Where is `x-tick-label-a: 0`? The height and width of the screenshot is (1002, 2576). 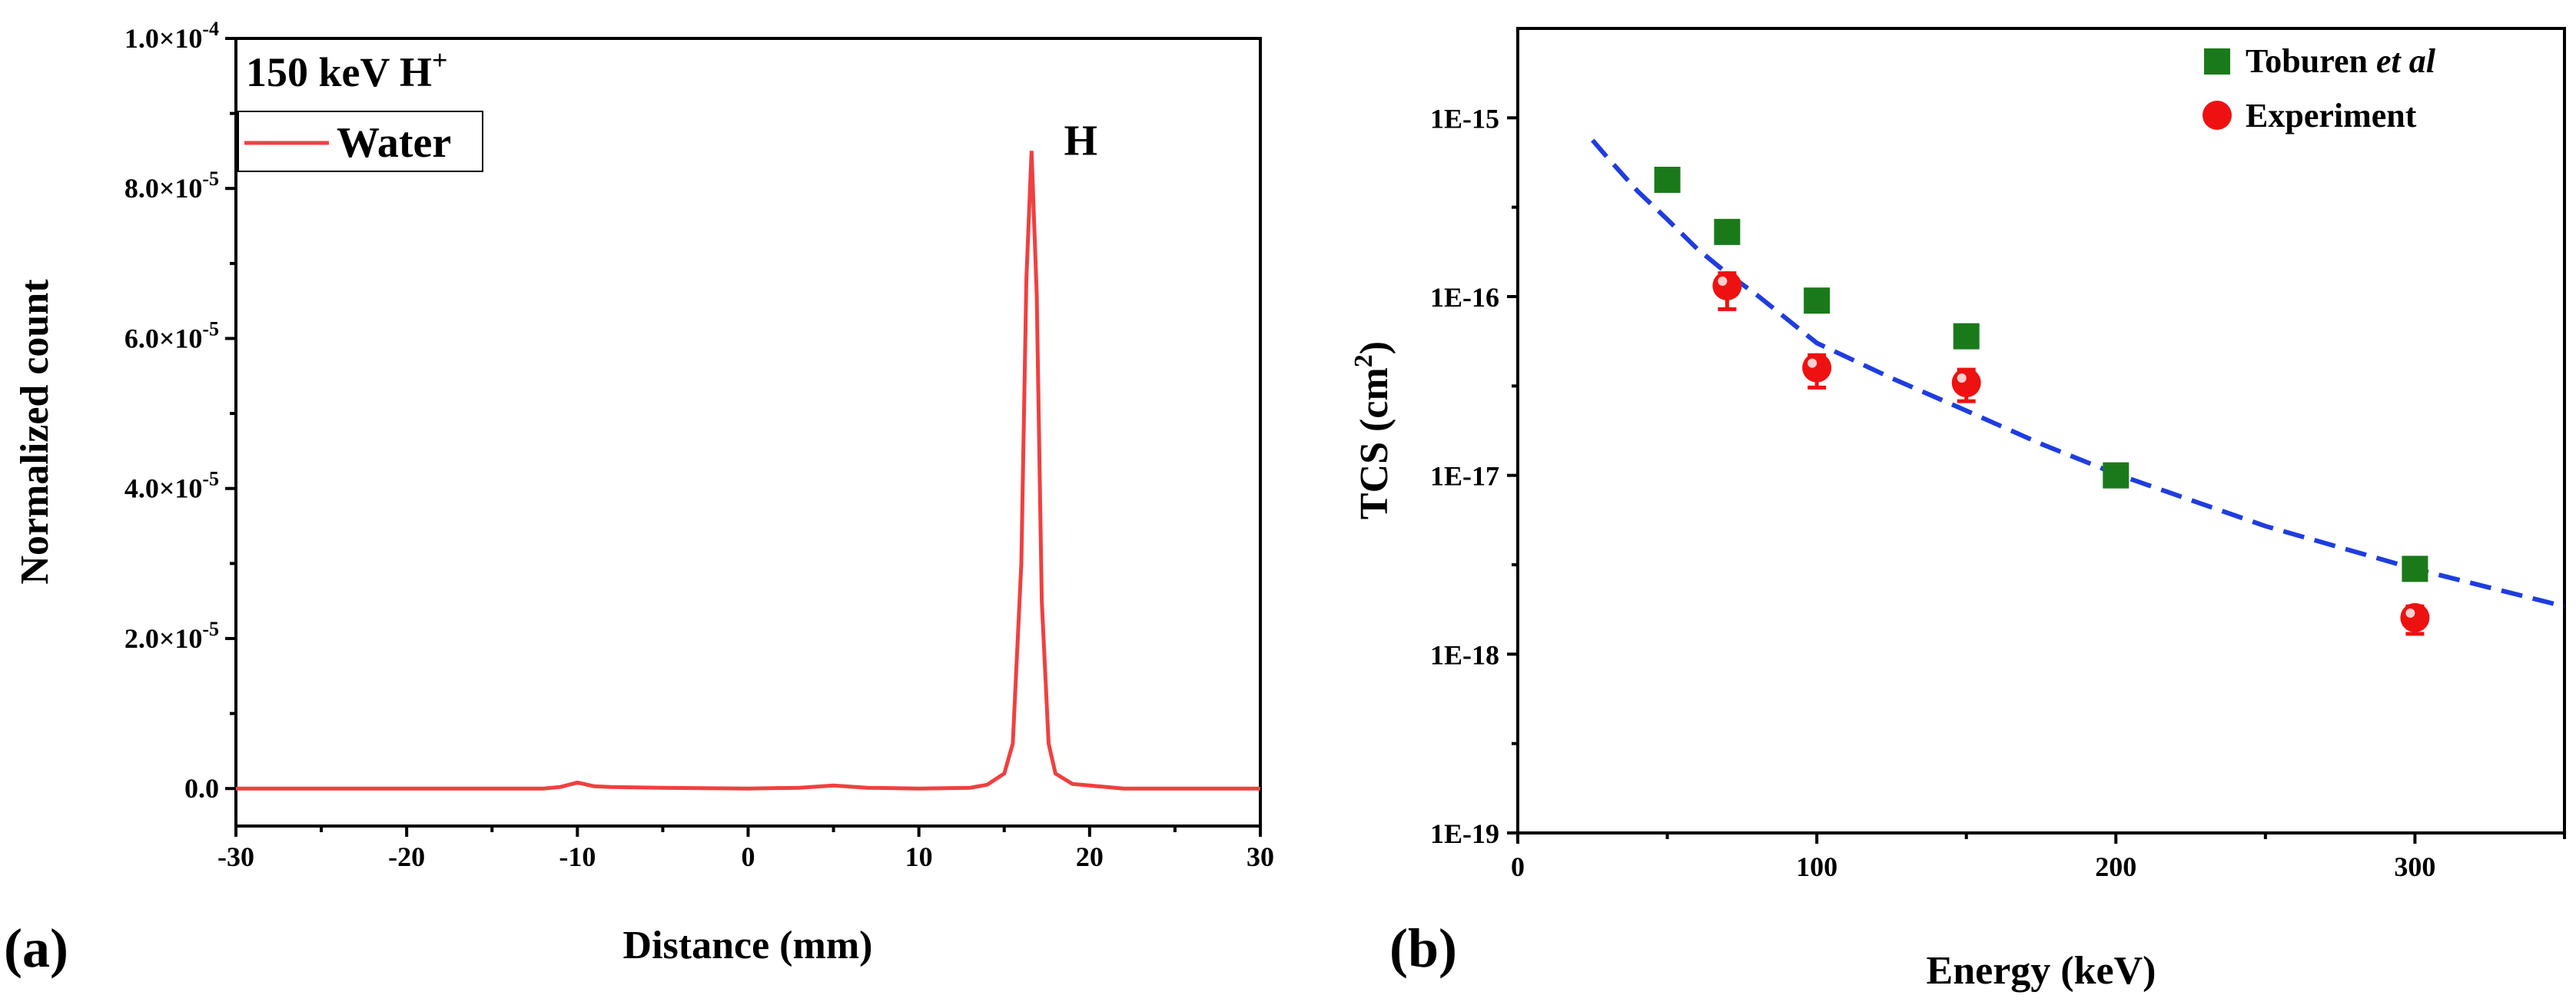
x-tick-label-a: 0 is located at coordinates (748, 856).